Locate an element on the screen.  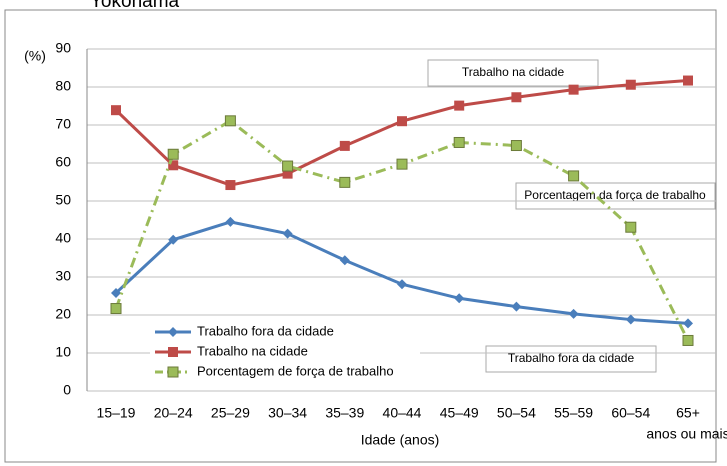
legend-label: Porcentagem de força de trabalho is located at coordinates (295, 370).